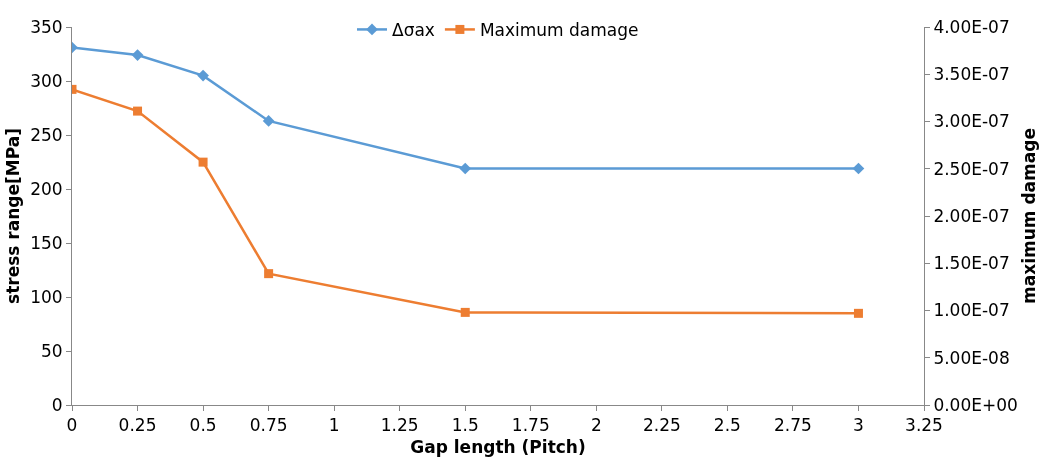 This screenshot has width=1054, height=470. Describe the element at coordinates (46, 188) in the screenshot. I see `y-tick-label: 200` at that location.